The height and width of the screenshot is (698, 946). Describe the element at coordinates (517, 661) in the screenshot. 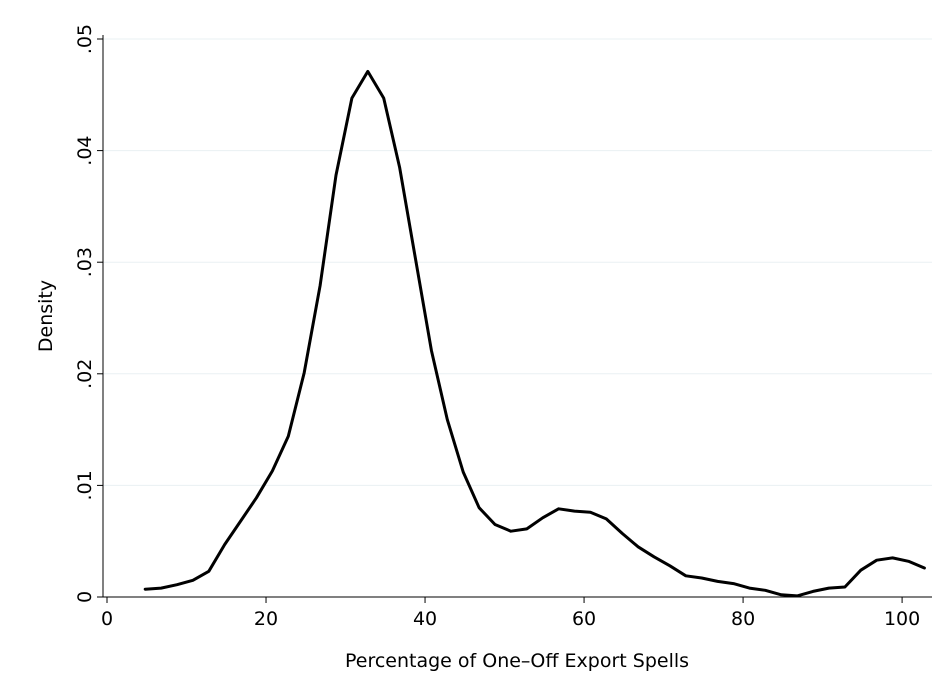

I see `x-axis-label: Percentage of One–Off Export Spells` at that location.